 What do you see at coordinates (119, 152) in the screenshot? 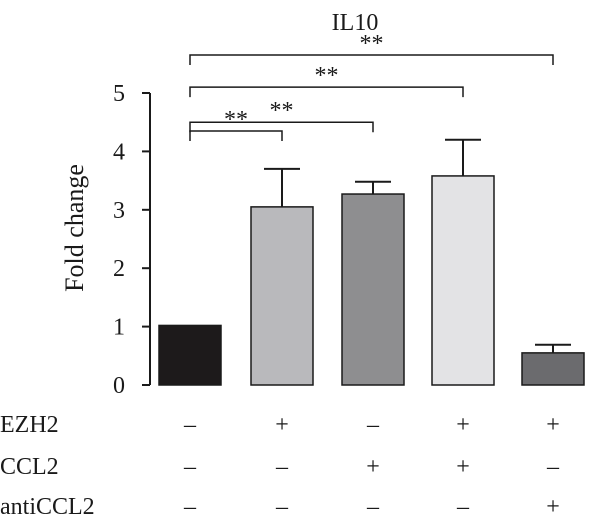
I see `y-tick-label: 4` at bounding box center [119, 152].